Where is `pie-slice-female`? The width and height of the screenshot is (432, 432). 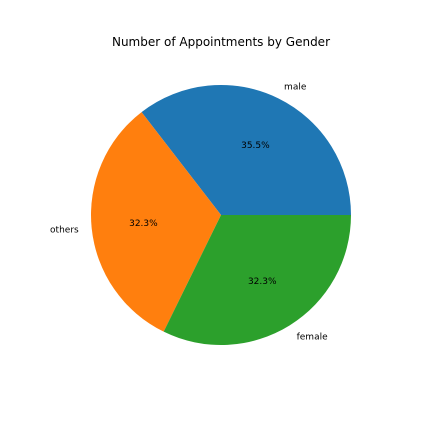
pie-slice-female is located at coordinates (257, 280).